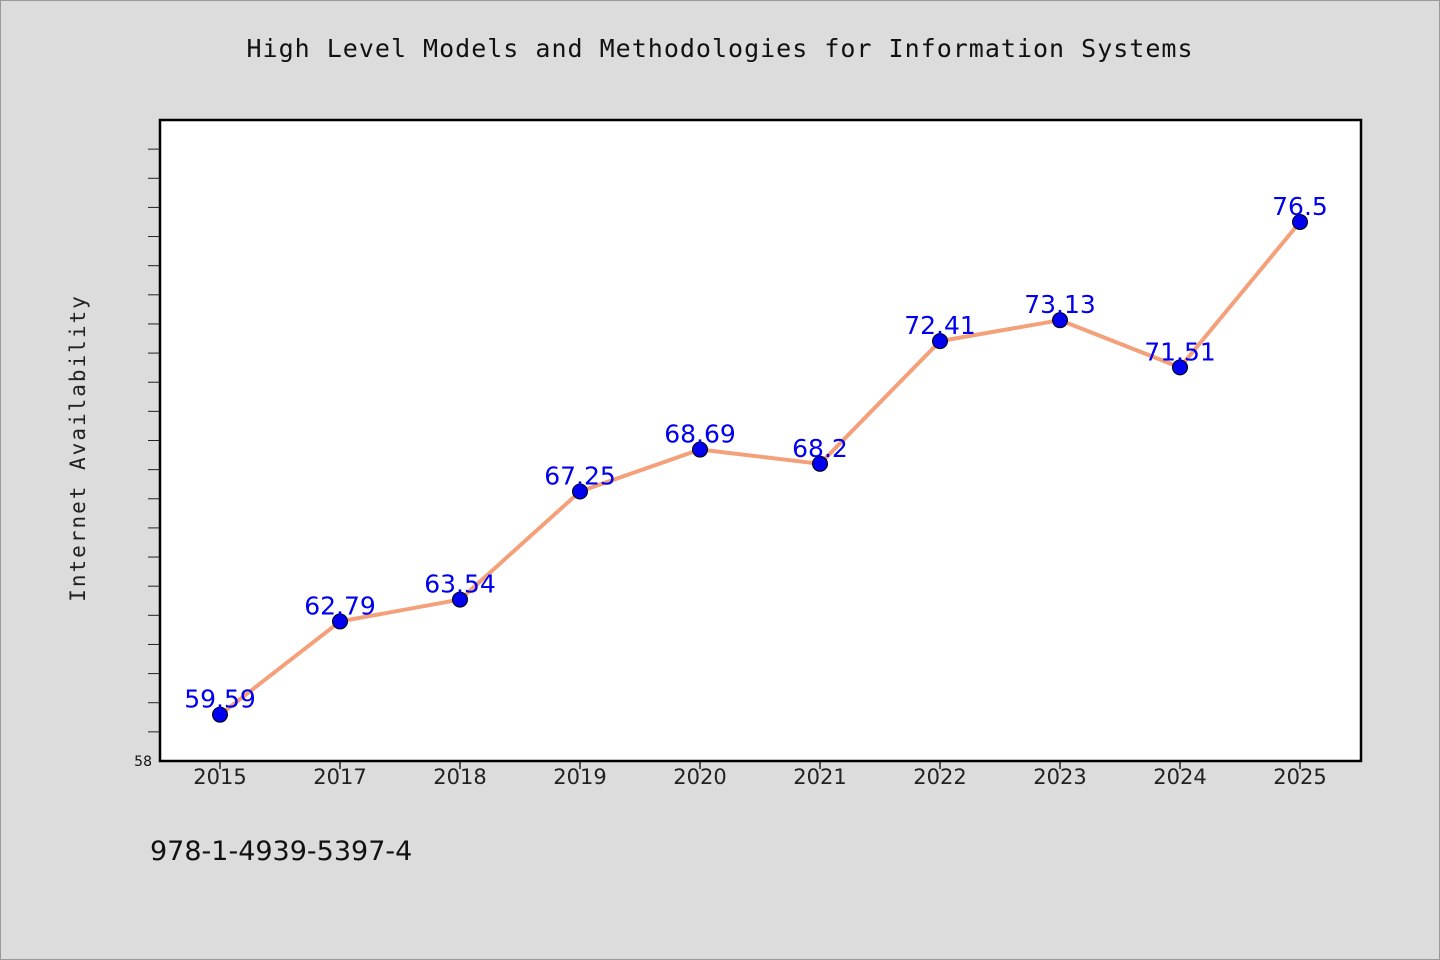 This screenshot has height=960, width=1440. Describe the element at coordinates (460, 584) in the screenshot. I see `data-label: 63.54` at that location.